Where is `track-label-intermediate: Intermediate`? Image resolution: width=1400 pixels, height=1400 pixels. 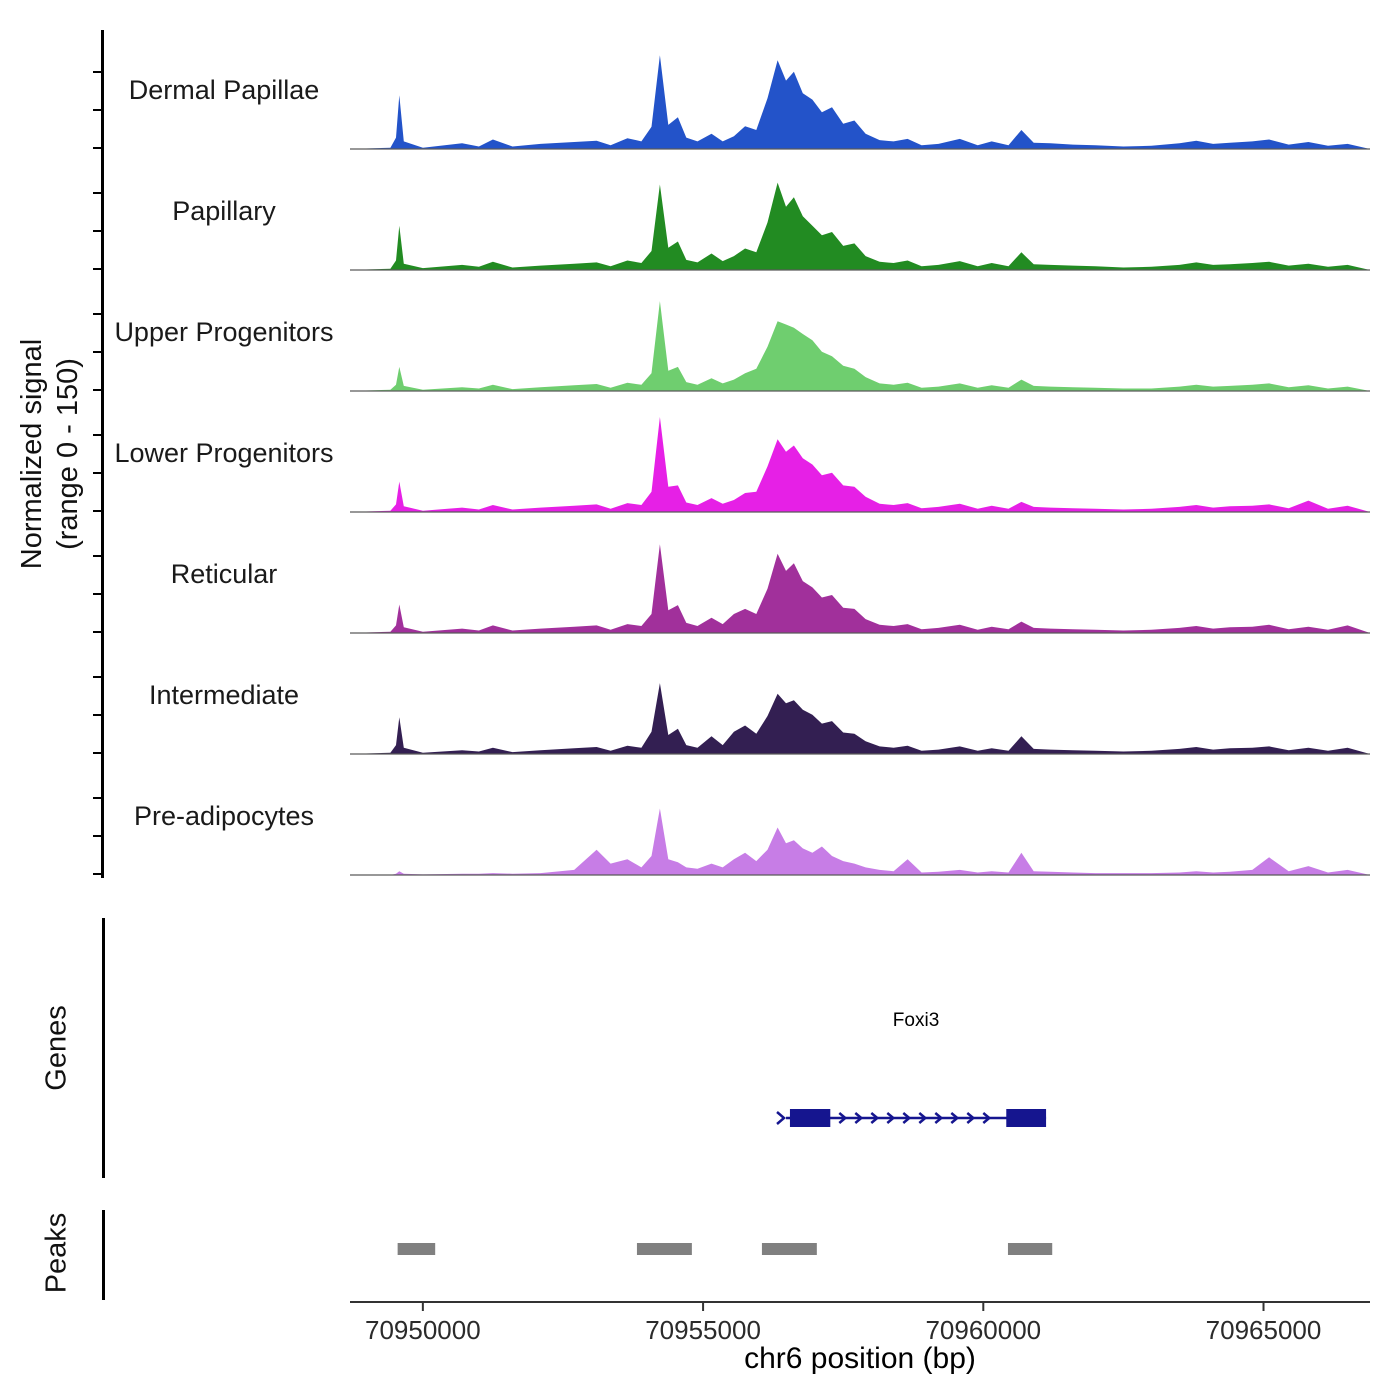 track-label-intermediate: Intermediate is located at coordinates (224, 695).